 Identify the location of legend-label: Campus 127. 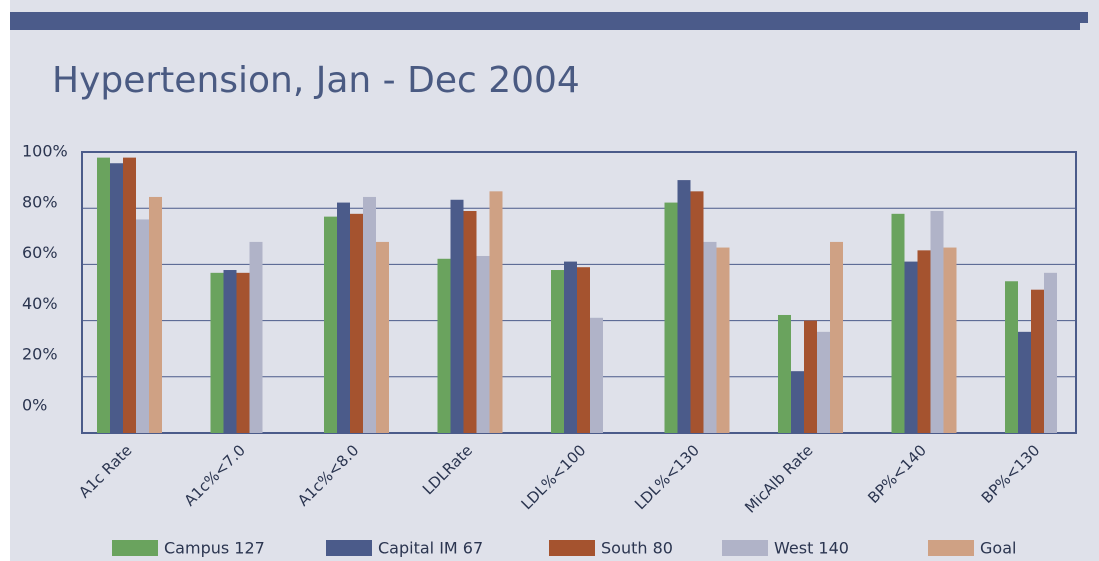
(214, 548).